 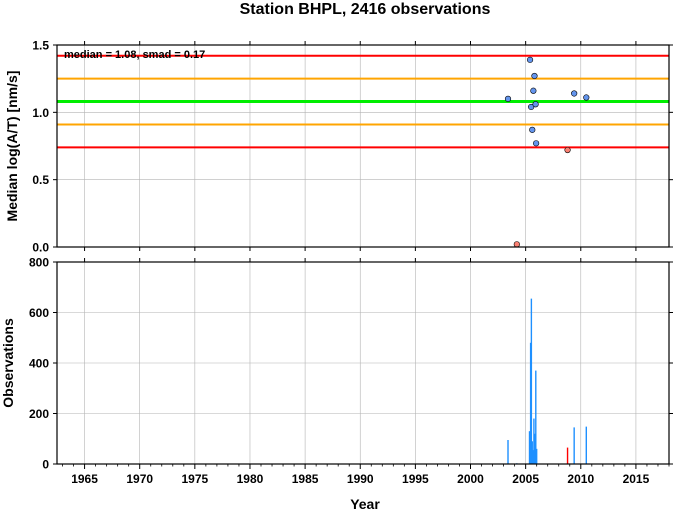 I want to click on observations-y-tick-label: 600, so click(x=39, y=313).